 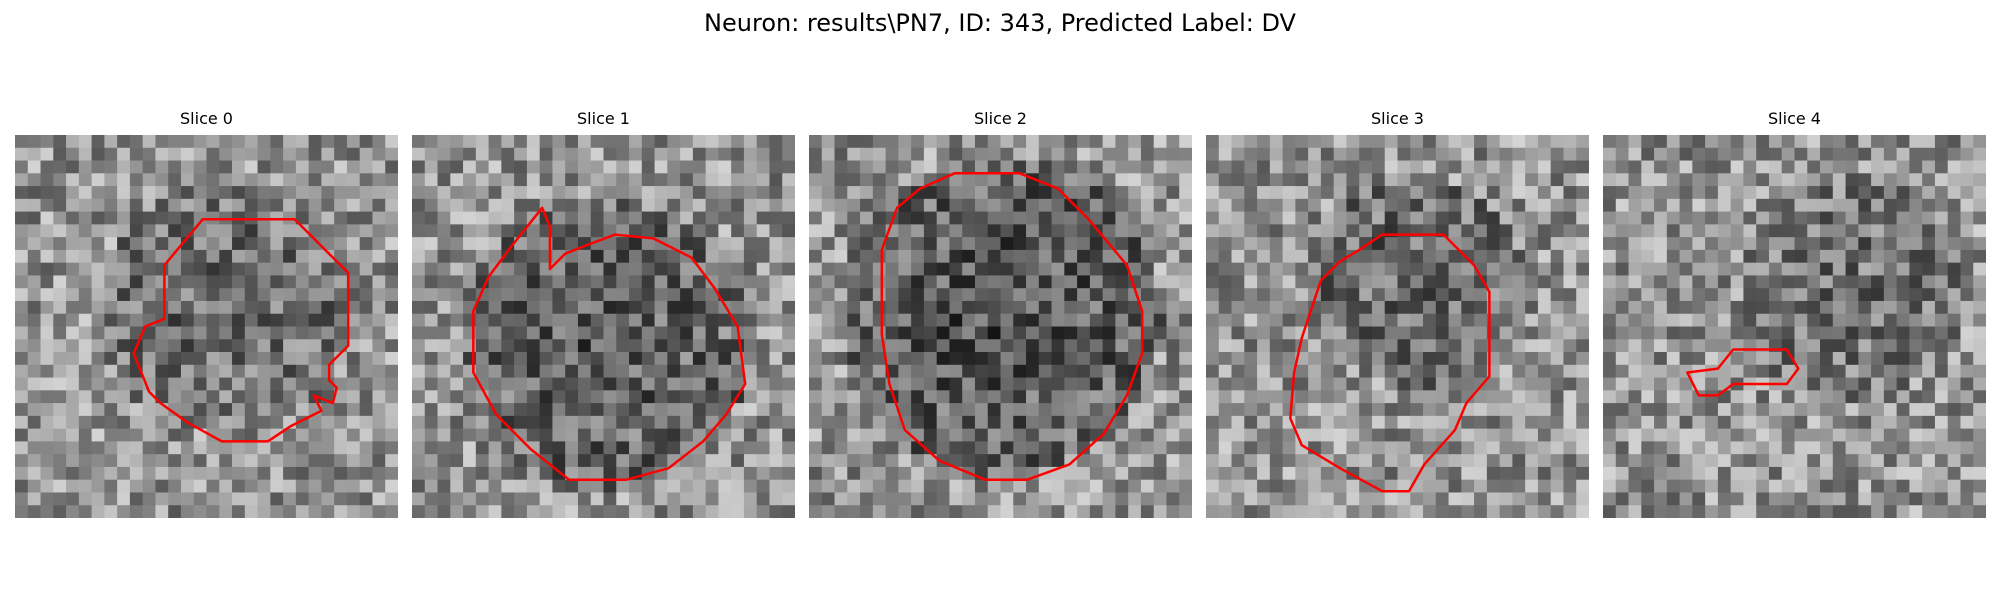 I want to click on slice-title-4: Slice 4, so click(x=1794, y=118).